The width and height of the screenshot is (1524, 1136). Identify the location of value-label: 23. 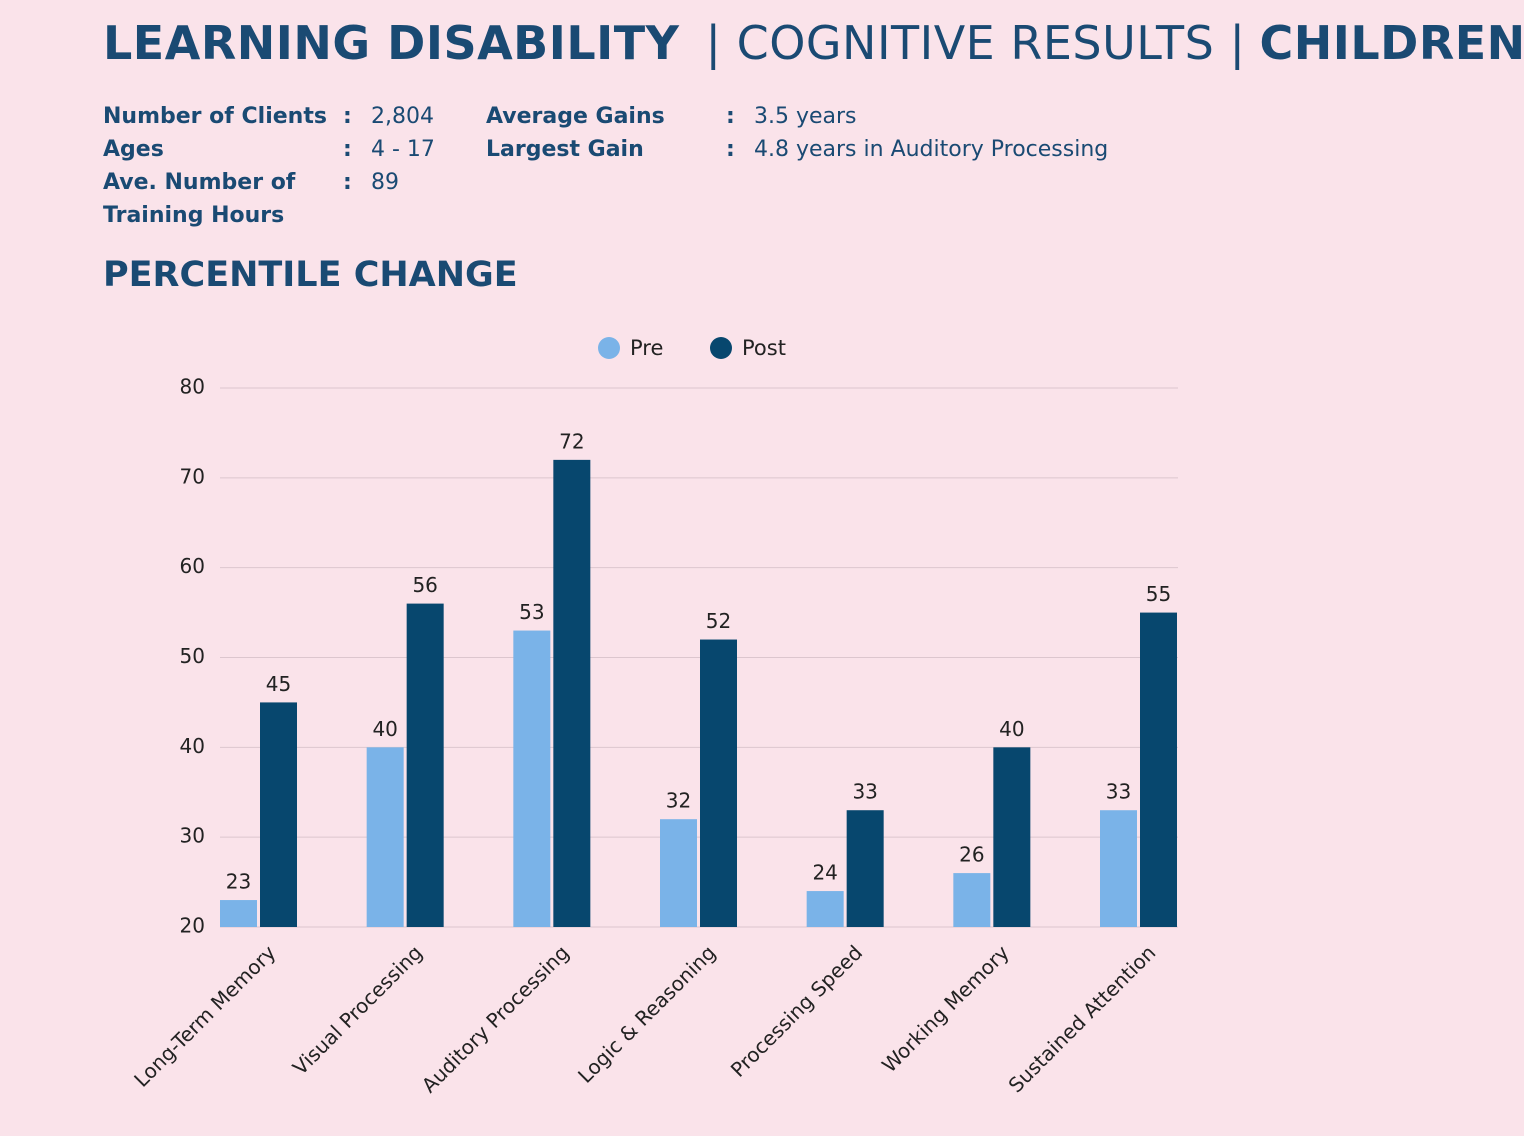
(238, 882).